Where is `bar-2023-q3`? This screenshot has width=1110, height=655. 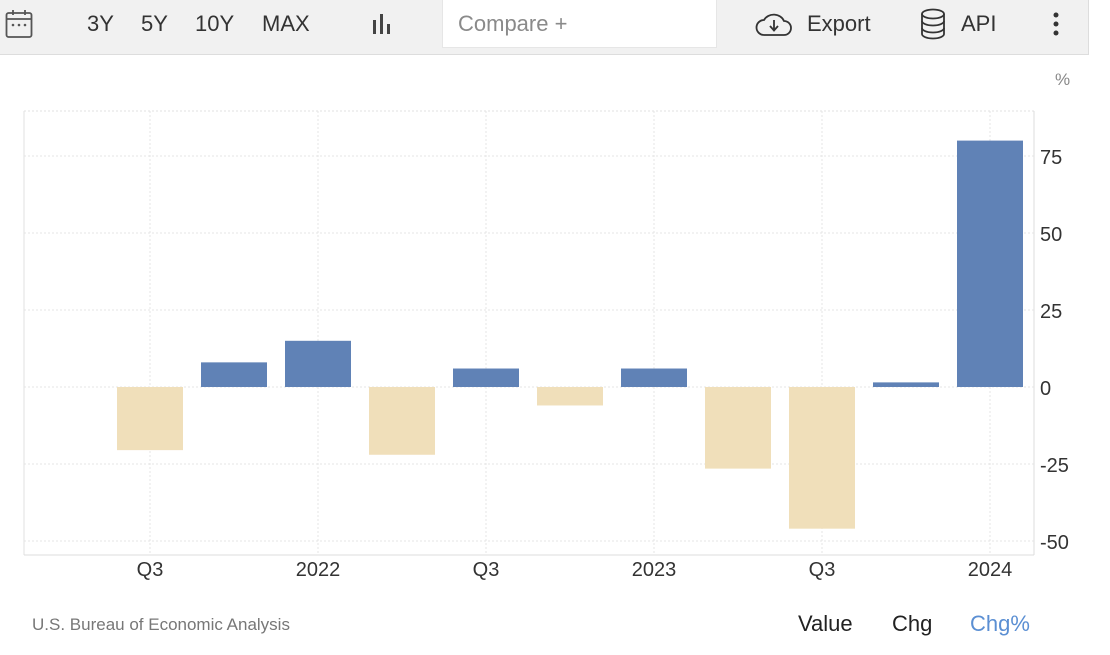
bar-2023-q3 is located at coordinates (822, 458).